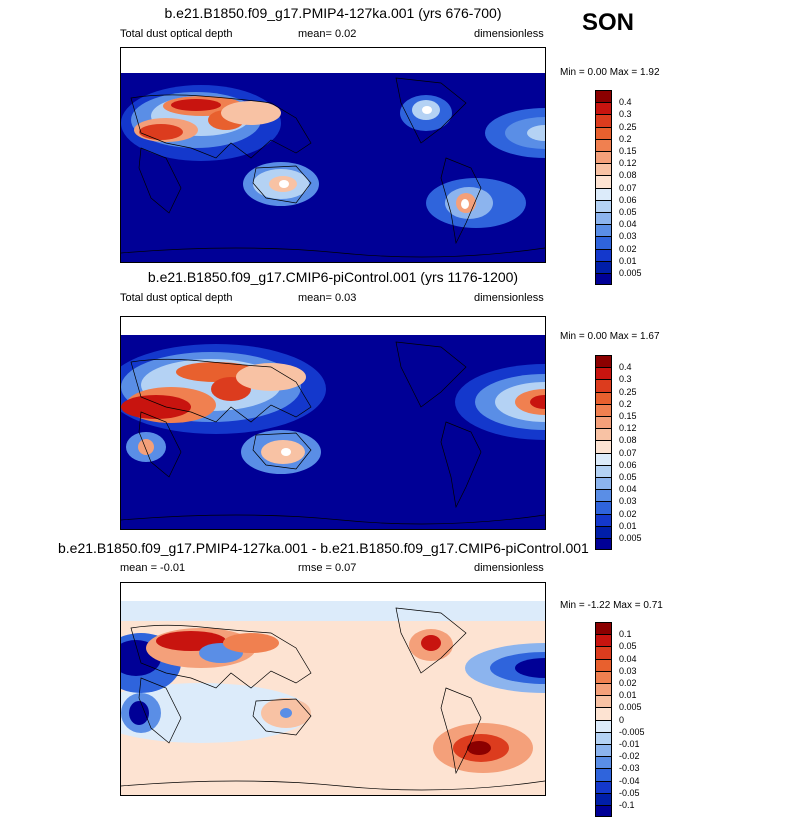 The image size is (800, 817). What do you see at coordinates (629, 780) in the screenshot?
I see `colorbar-tick-label: -0.04` at bounding box center [629, 780].